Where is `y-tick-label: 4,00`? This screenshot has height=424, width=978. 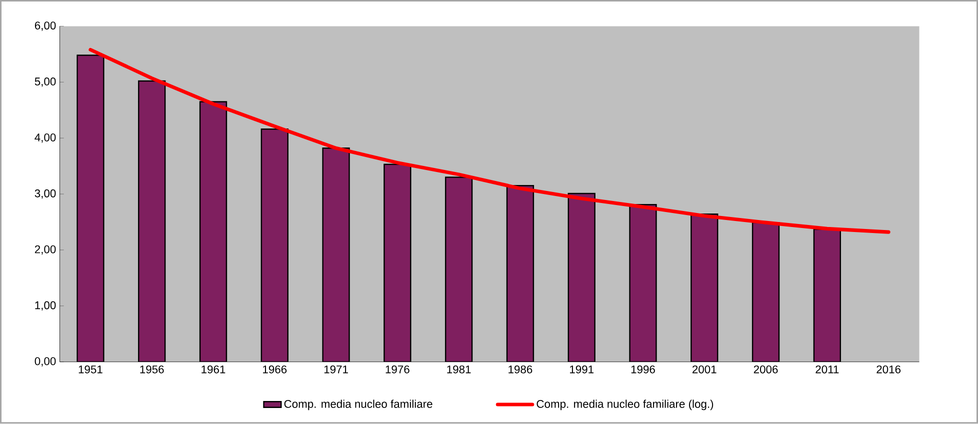 y-tick-label: 4,00 is located at coordinates (45, 138).